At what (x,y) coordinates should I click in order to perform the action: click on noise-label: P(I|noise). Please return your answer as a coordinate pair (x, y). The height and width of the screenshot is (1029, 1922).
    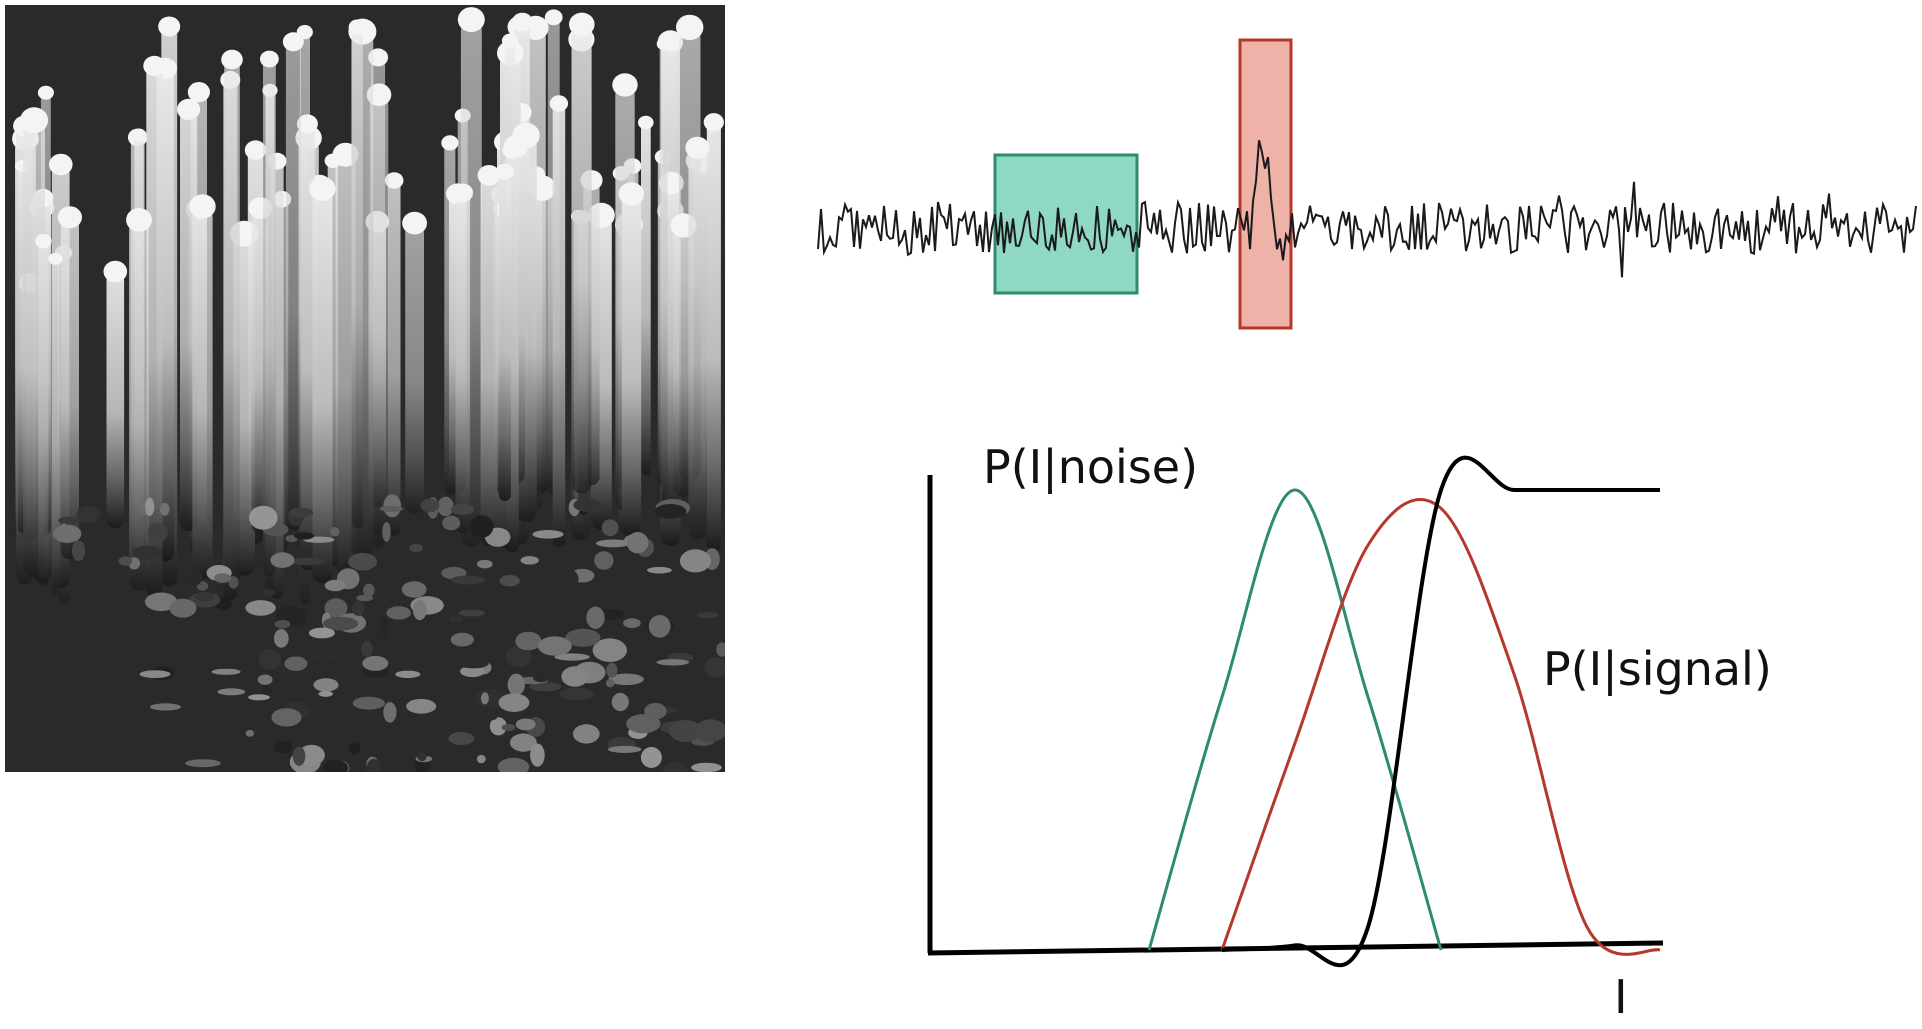
    Looking at the image, I should click on (1090, 467).